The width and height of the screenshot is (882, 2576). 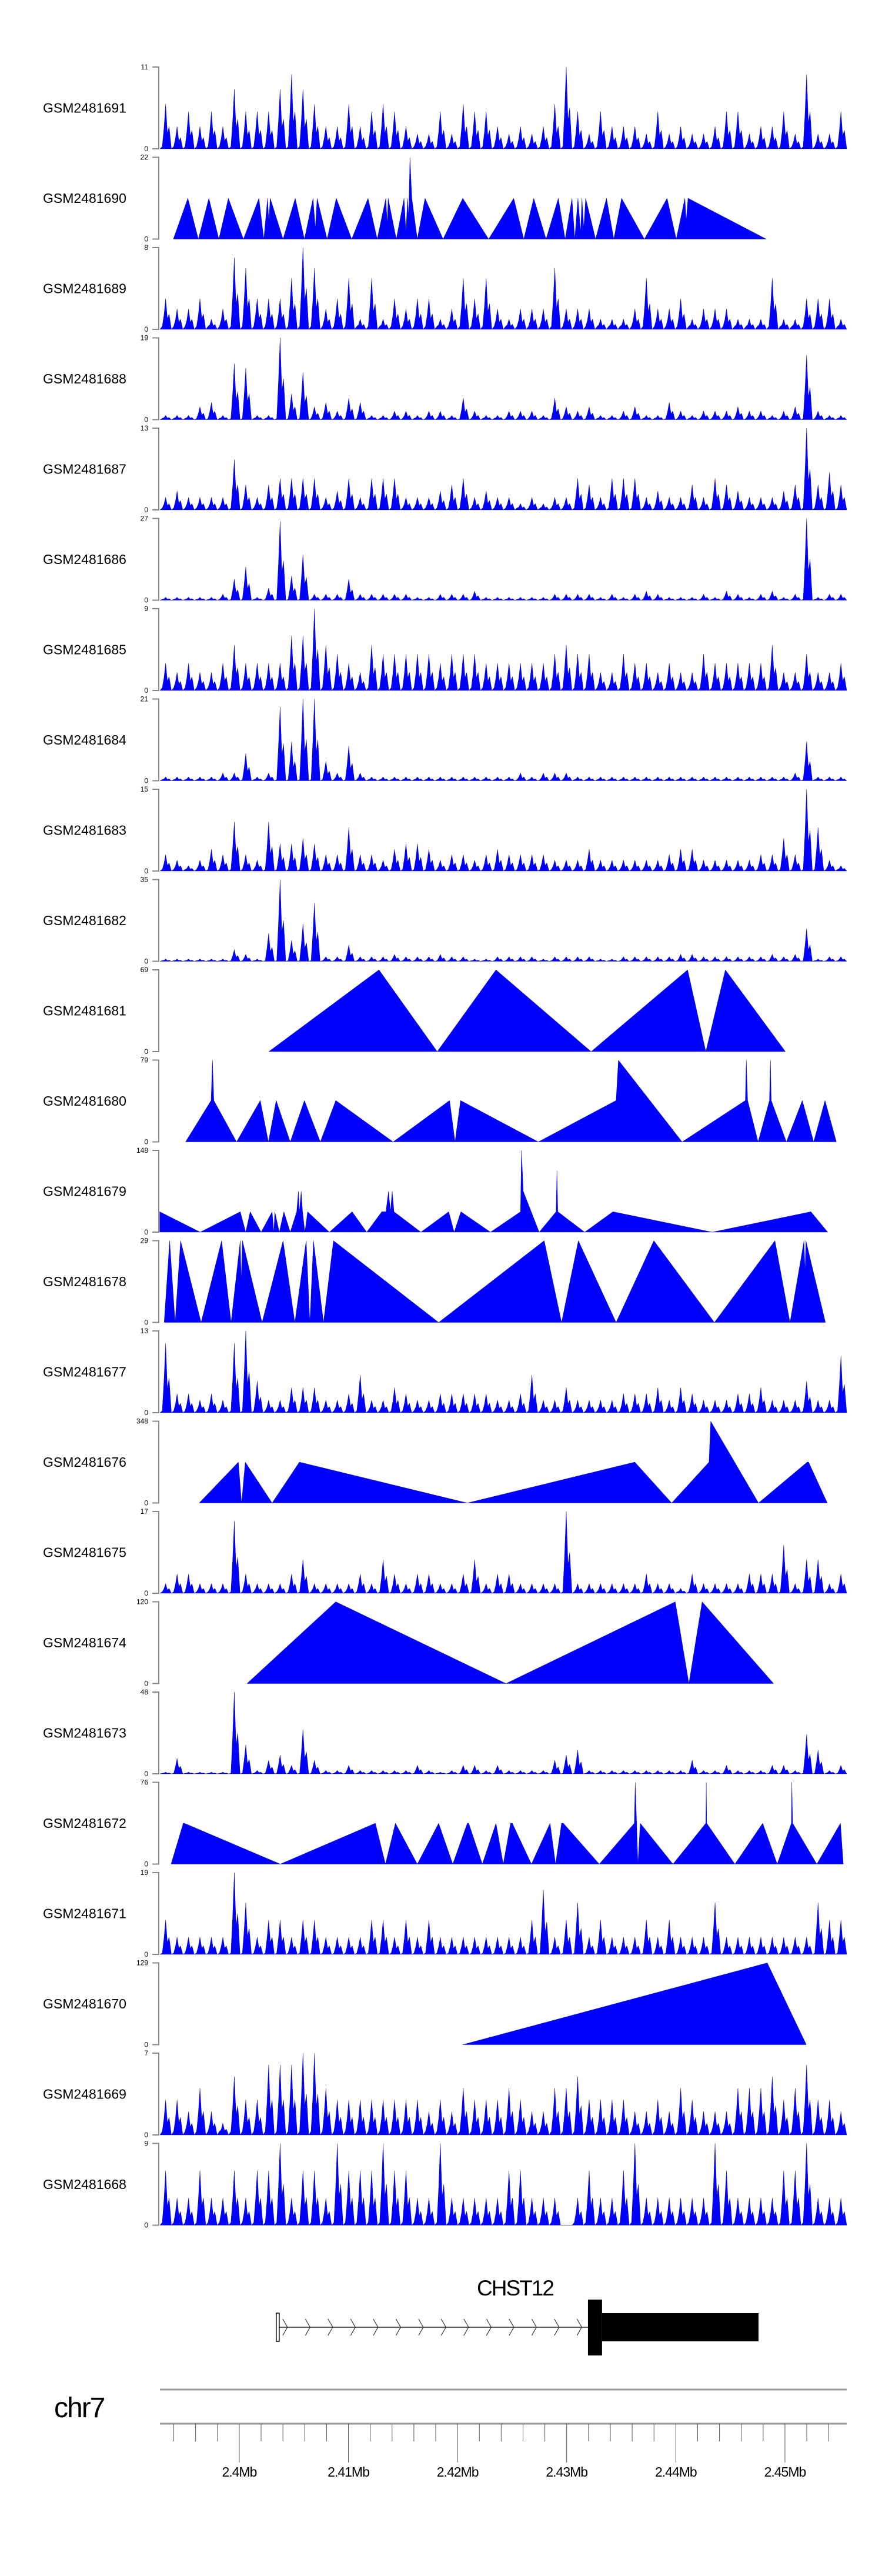 What do you see at coordinates (145, 1692) in the screenshot?
I see `y-max-label: 48` at bounding box center [145, 1692].